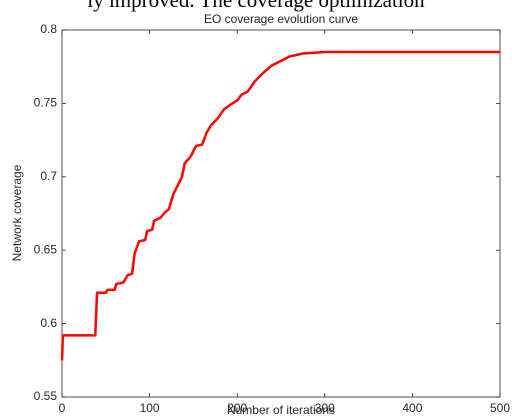 The image size is (512, 419). I want to click on page-text-fragment: ly improved. The coverage optimization, so click(256, 6).